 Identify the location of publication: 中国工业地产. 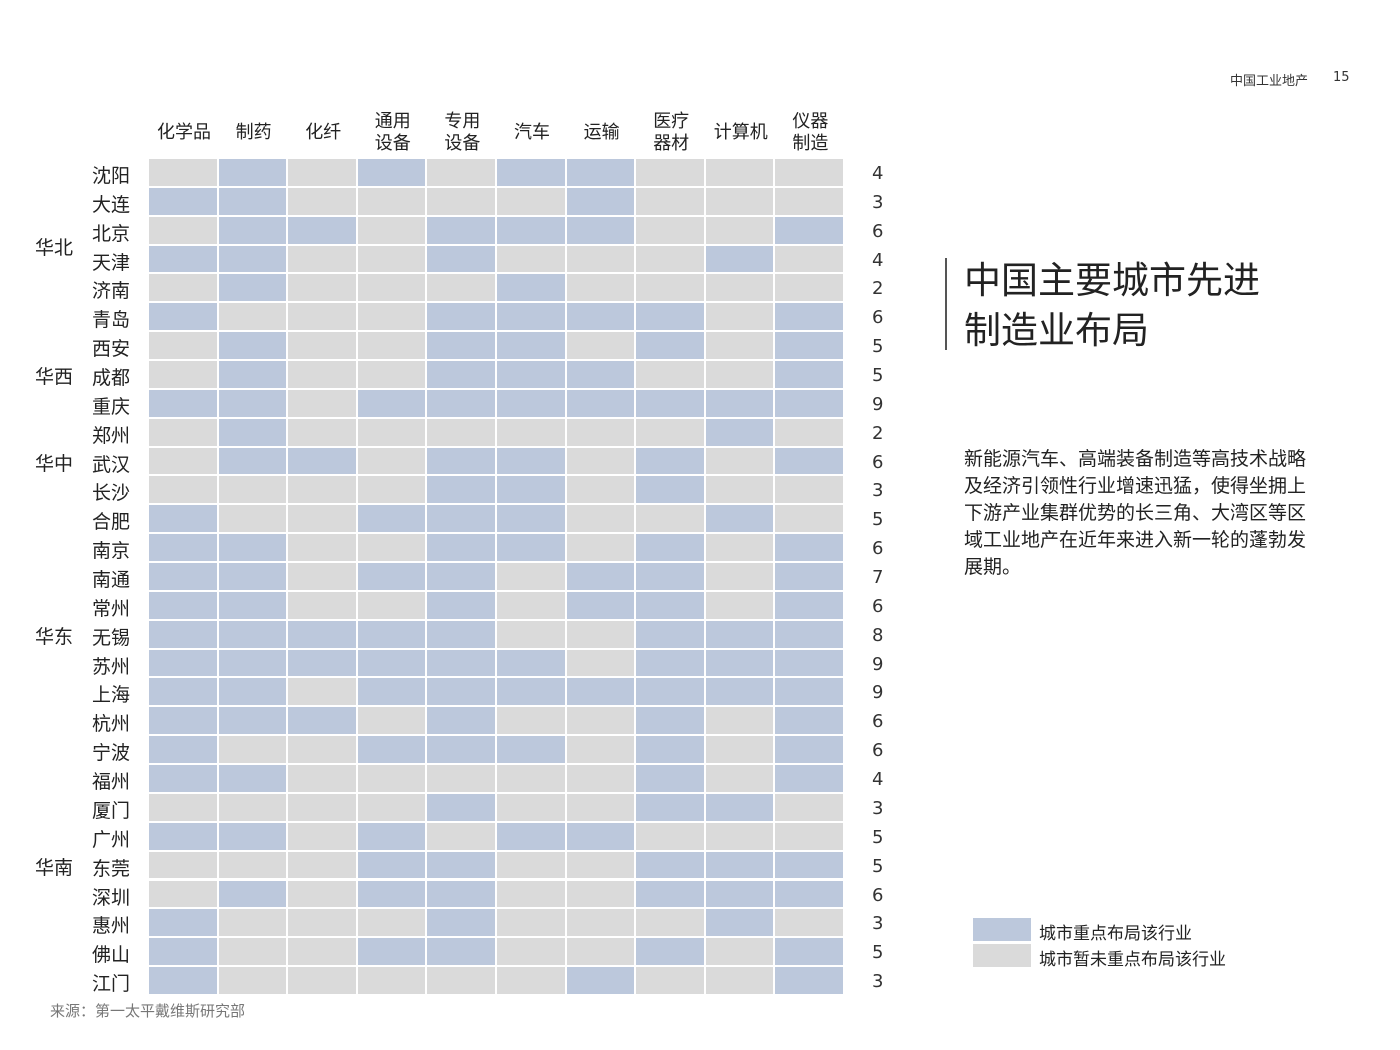
(1269, 81).